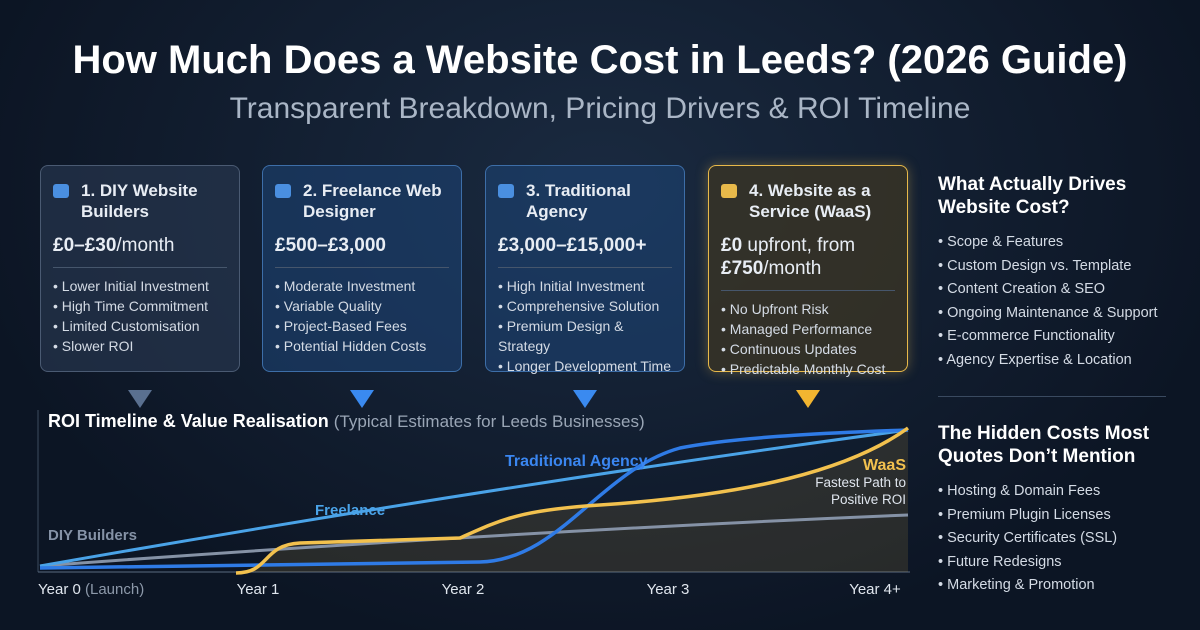 The image size is (1200, 630). Describe the element at coordinates (140, 346) in the screenshot. I see `bullet: Slower ROI` at that location.